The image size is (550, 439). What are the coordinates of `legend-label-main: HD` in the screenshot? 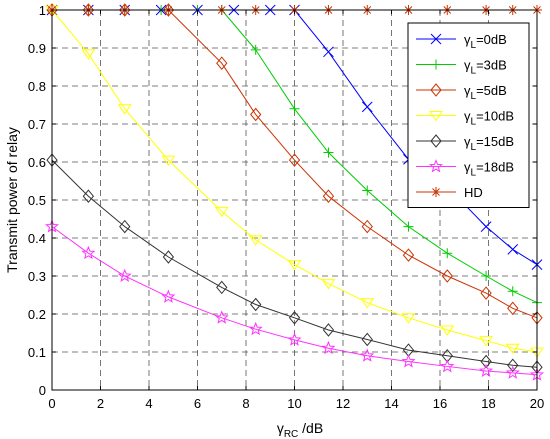 It's located at (473, 192).